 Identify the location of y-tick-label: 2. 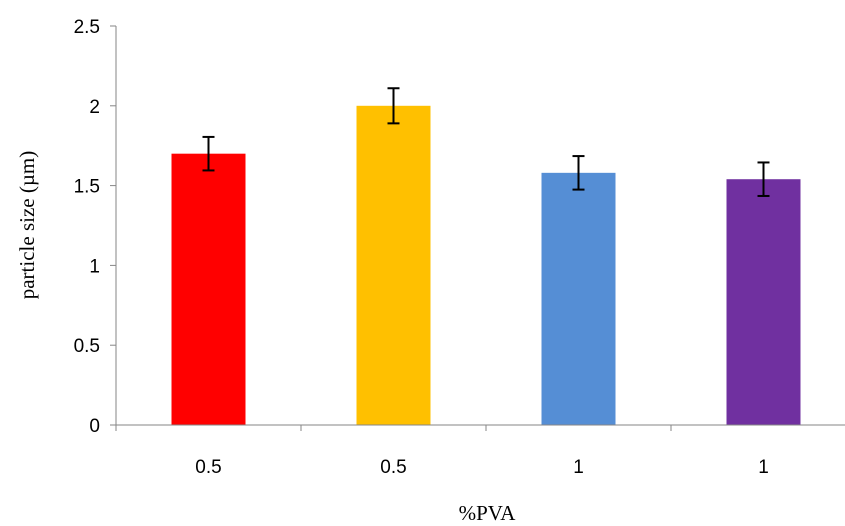
(94, 107).